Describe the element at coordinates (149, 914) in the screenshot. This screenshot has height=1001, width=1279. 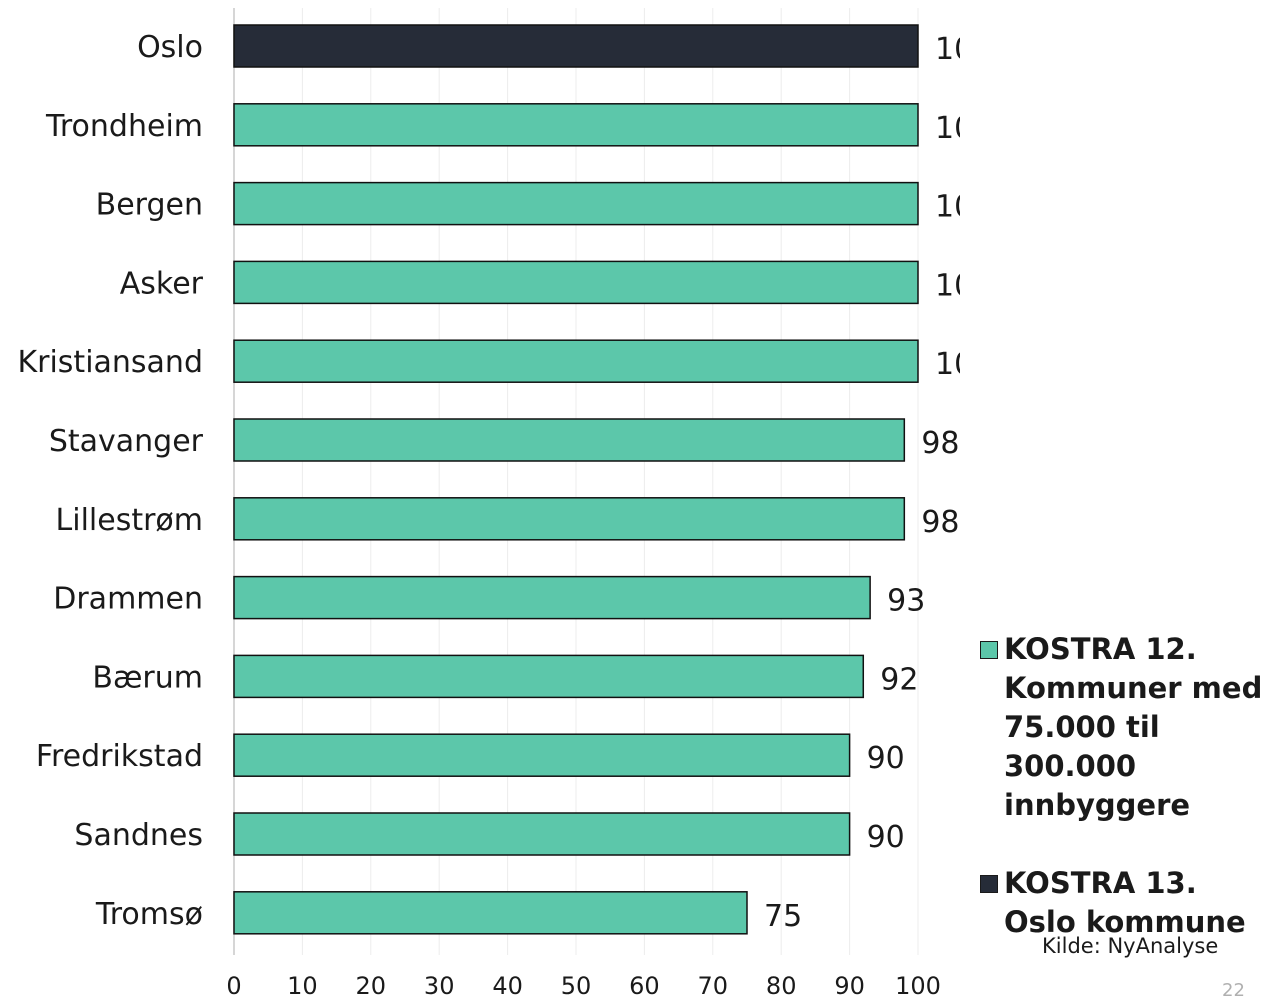
I see `category-label: Tromsø` at that location.